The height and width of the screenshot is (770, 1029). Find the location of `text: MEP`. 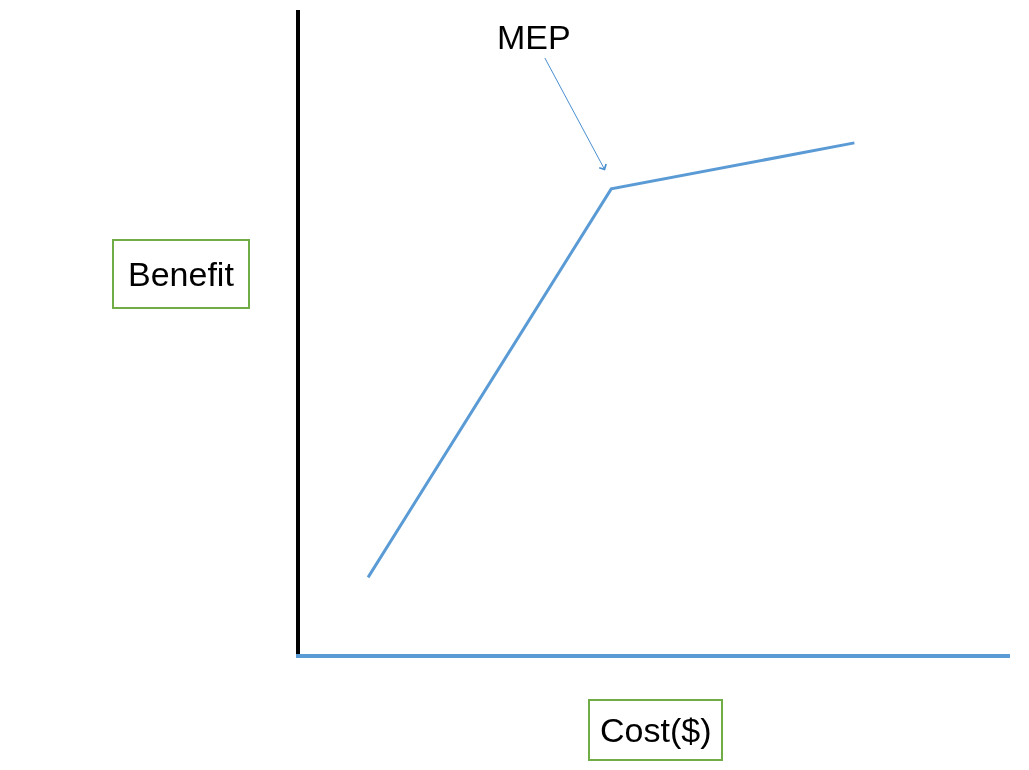

text: MEP is located at coordinates (534, 37).